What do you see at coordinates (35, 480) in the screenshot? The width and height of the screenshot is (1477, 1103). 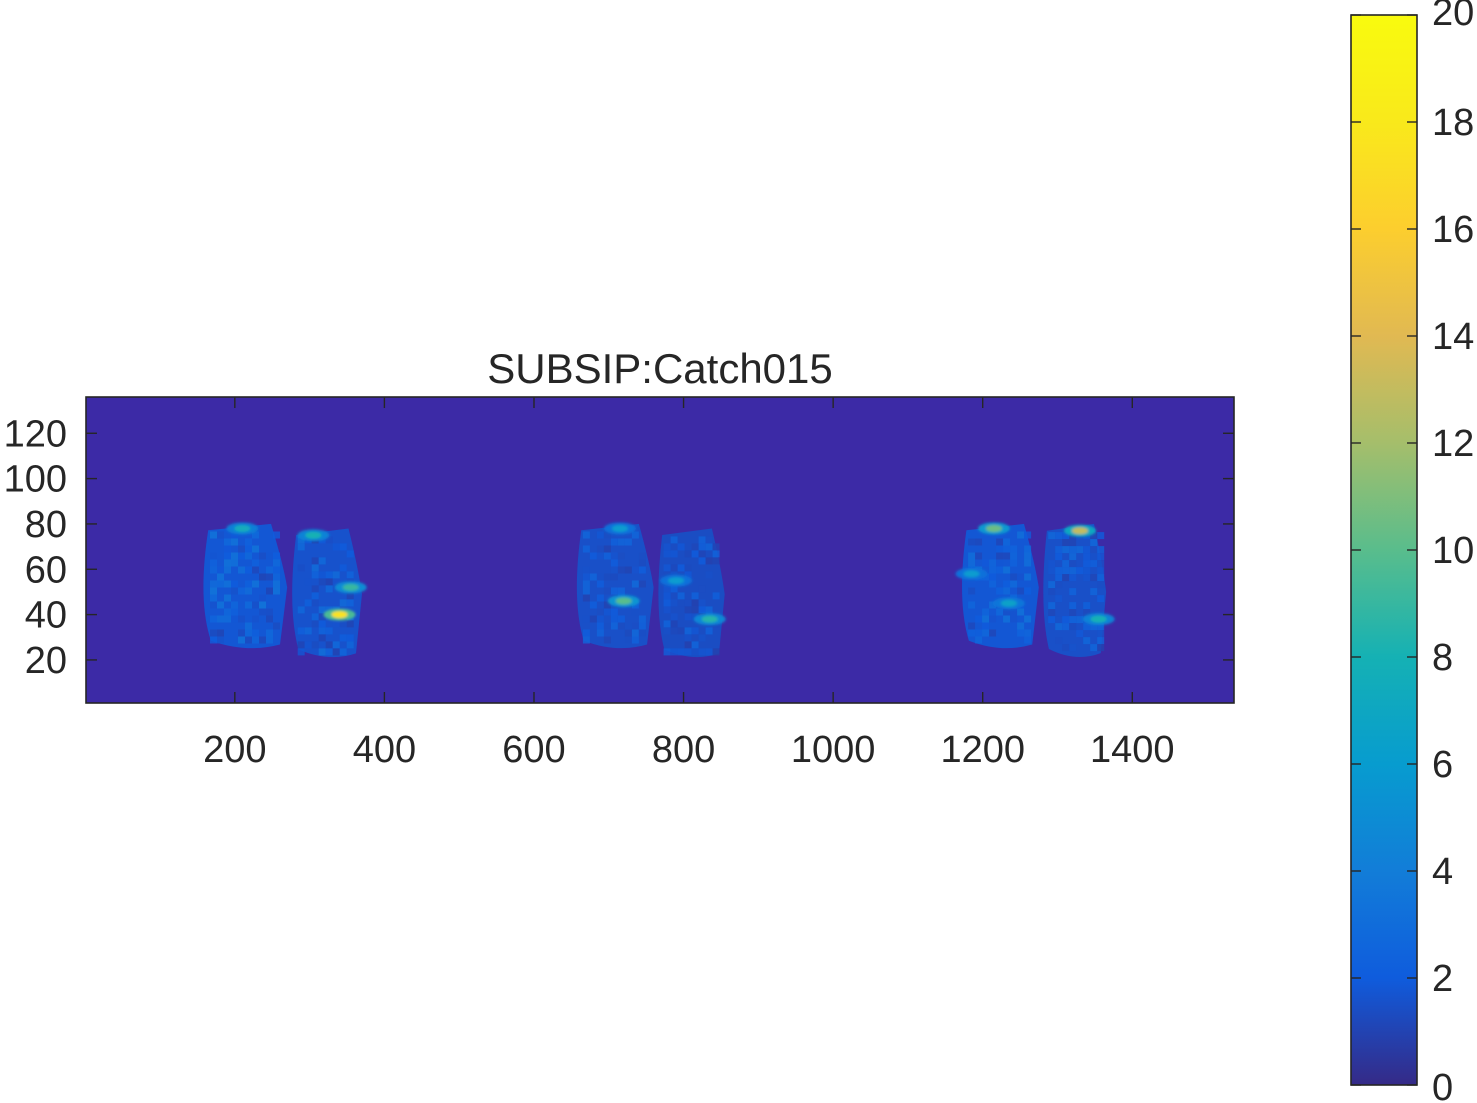 I see `y-tick-label: 100` at bounding box center [35, 480].